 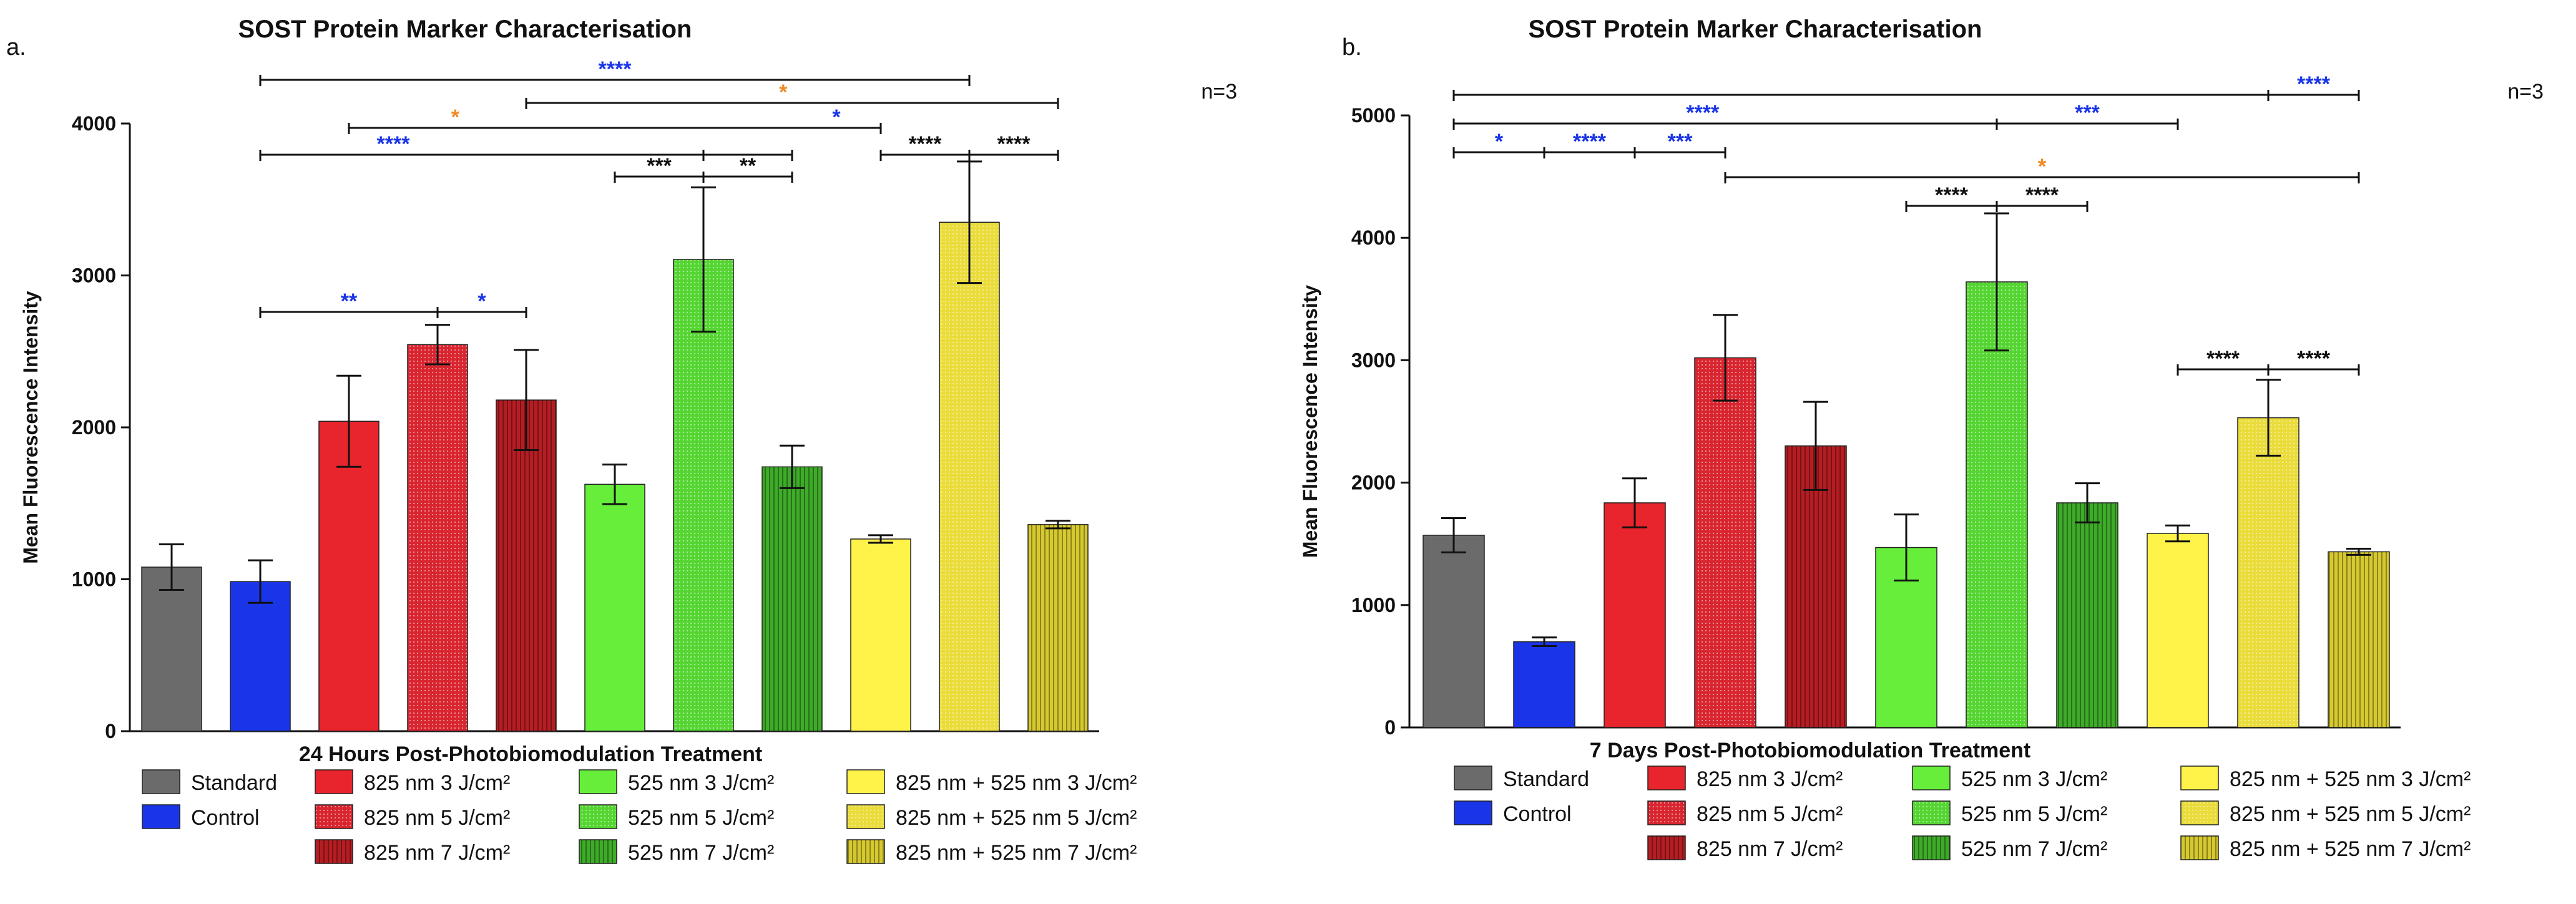 What do you see at coordinates (30, 428) in the screenshot?
I see `y-axis-label: Mean Fluorescence Intensity` at bounding box center [30, 428].